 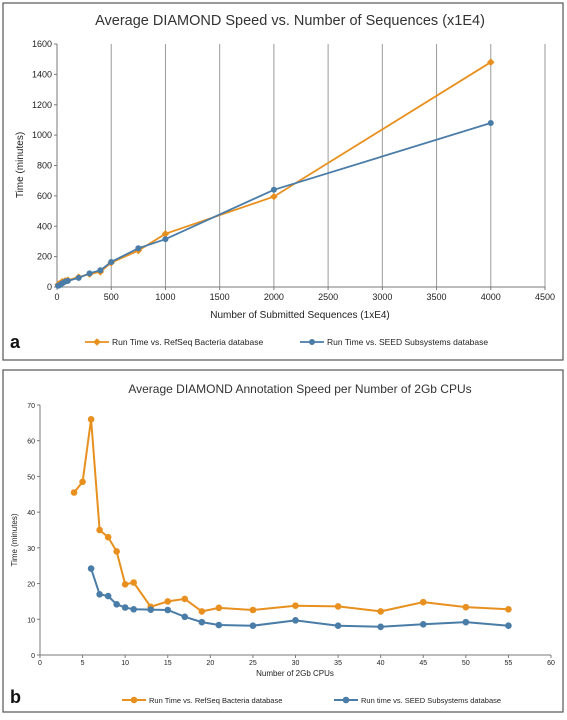 I want to click on y-tick-label: 400, so click(x=44, y=226).